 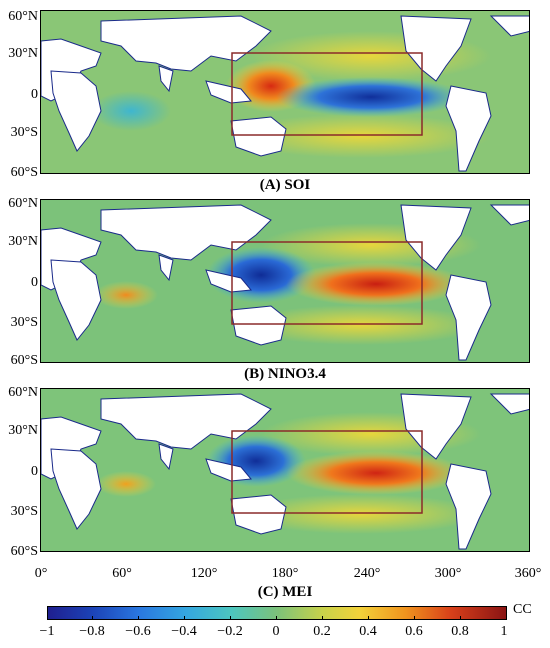 I want to click on negative-correlation-region, so click(x=371, y=97).